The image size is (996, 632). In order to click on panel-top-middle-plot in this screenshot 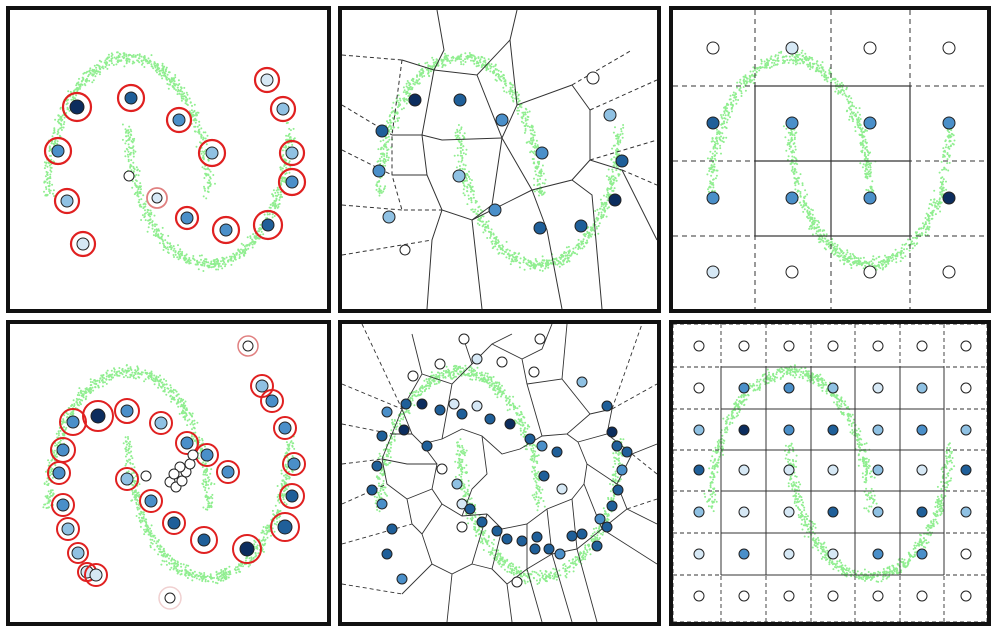, I will do `click(499, 159)`.